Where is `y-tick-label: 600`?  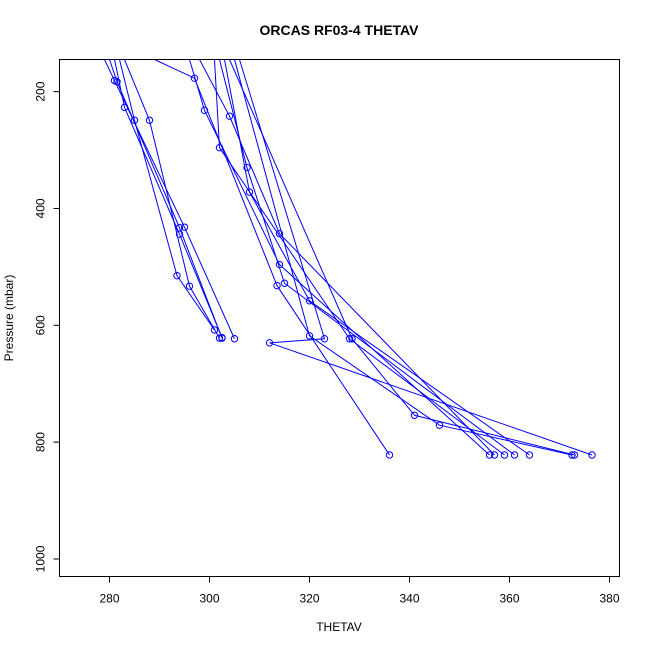 y-tick-label: 600 is located at coordinates (41, 325).